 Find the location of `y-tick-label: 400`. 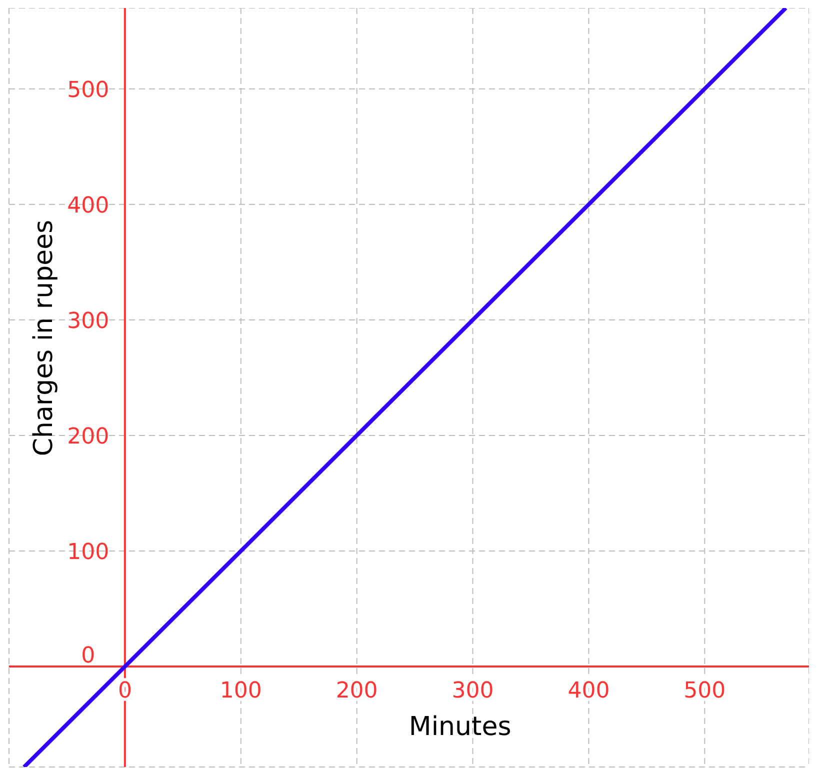

y-tick-label: 400 is located at coordinates (88, 205).